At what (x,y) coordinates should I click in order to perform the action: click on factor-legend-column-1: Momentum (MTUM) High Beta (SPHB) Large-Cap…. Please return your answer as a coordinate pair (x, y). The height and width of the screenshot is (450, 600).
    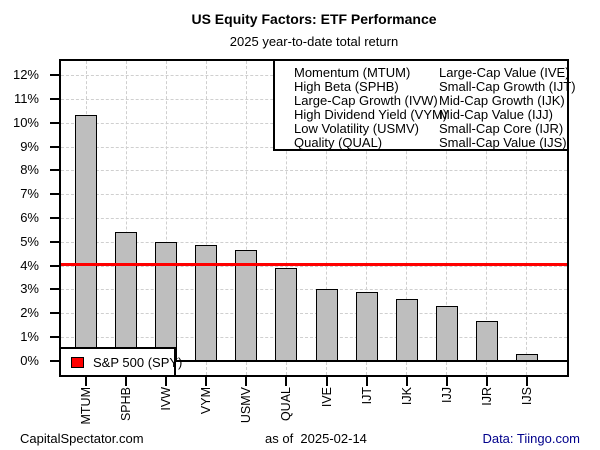
    Looking at the image, I should click on (371, 107).